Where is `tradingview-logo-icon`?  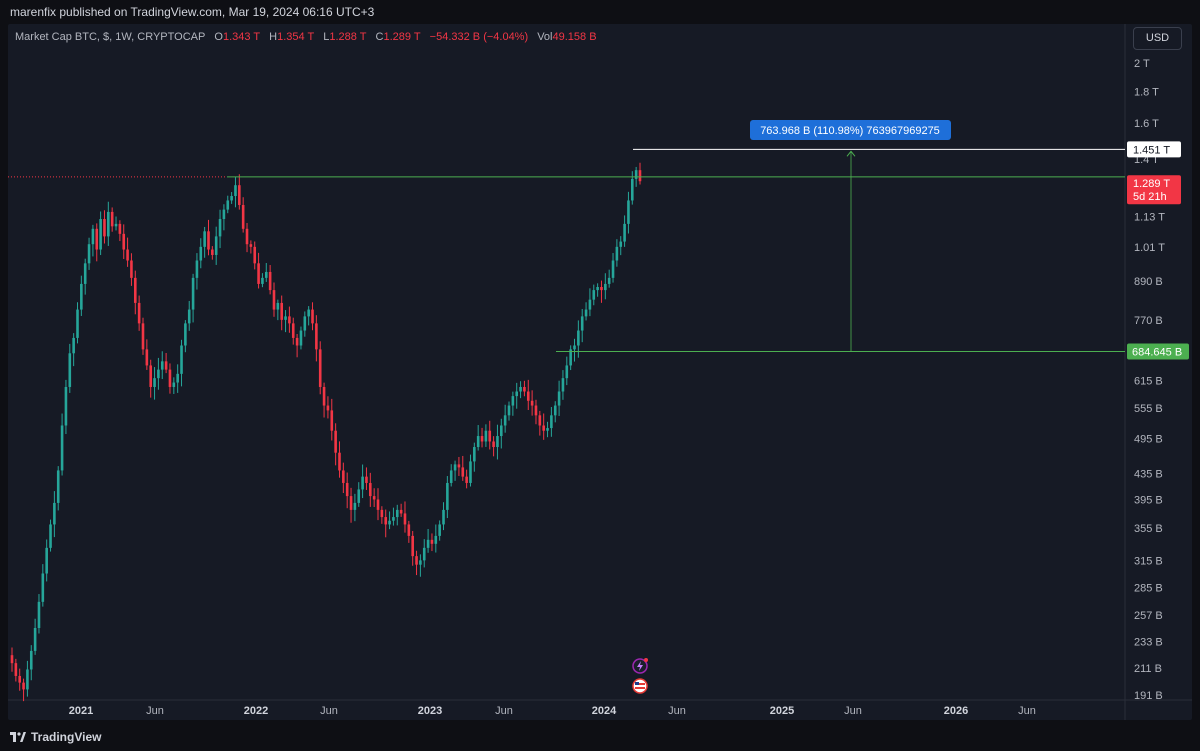 tradingview-logo-icon is located at coordinates (18, 737).